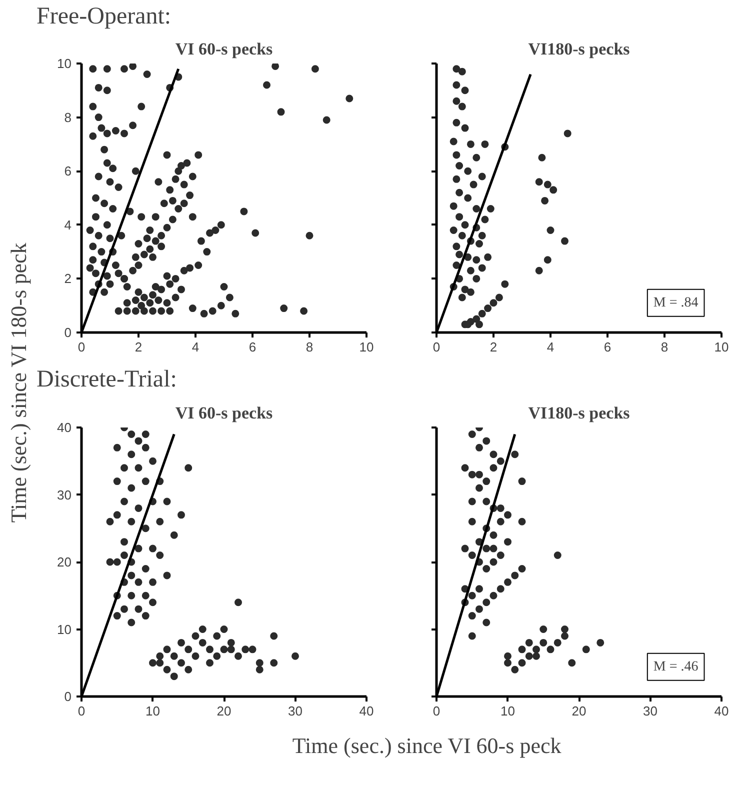  What do you see at coordinates (104, 17) in the screenshot?
I see `text: Free-Operant:` at bounding box center [104, 17].